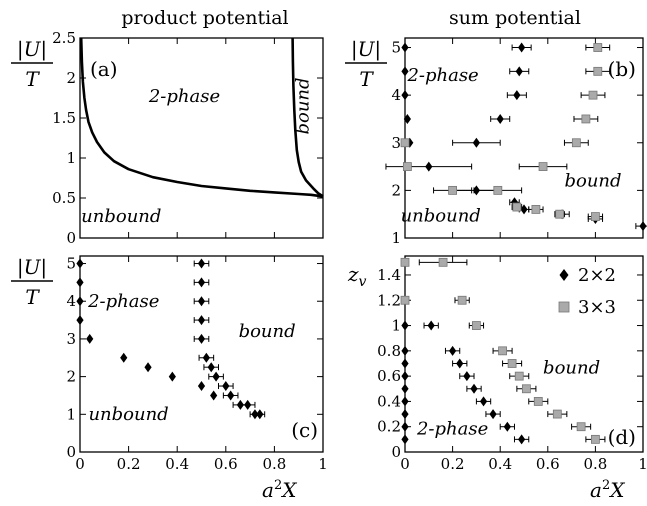  I want to click on ylabel-c: |U| T, so click(32, 282).